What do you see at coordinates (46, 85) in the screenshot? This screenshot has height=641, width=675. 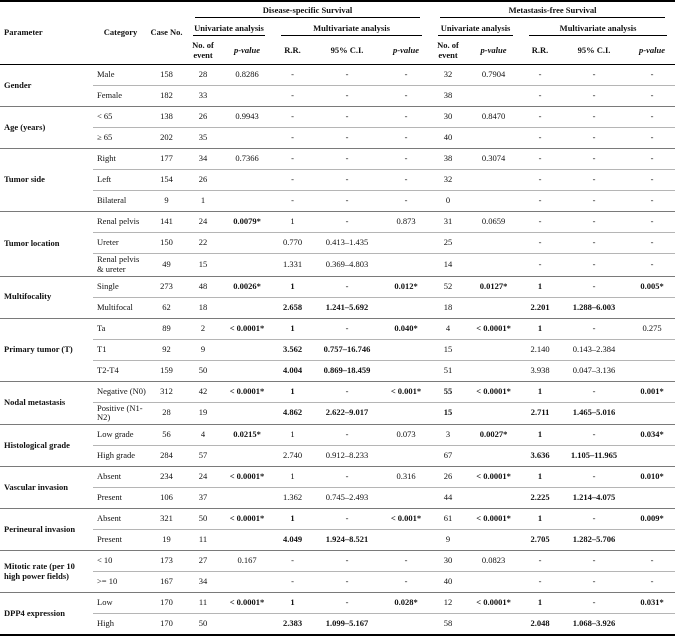 I see `parameter-cell: Gender` at bounding box center [46, 85].